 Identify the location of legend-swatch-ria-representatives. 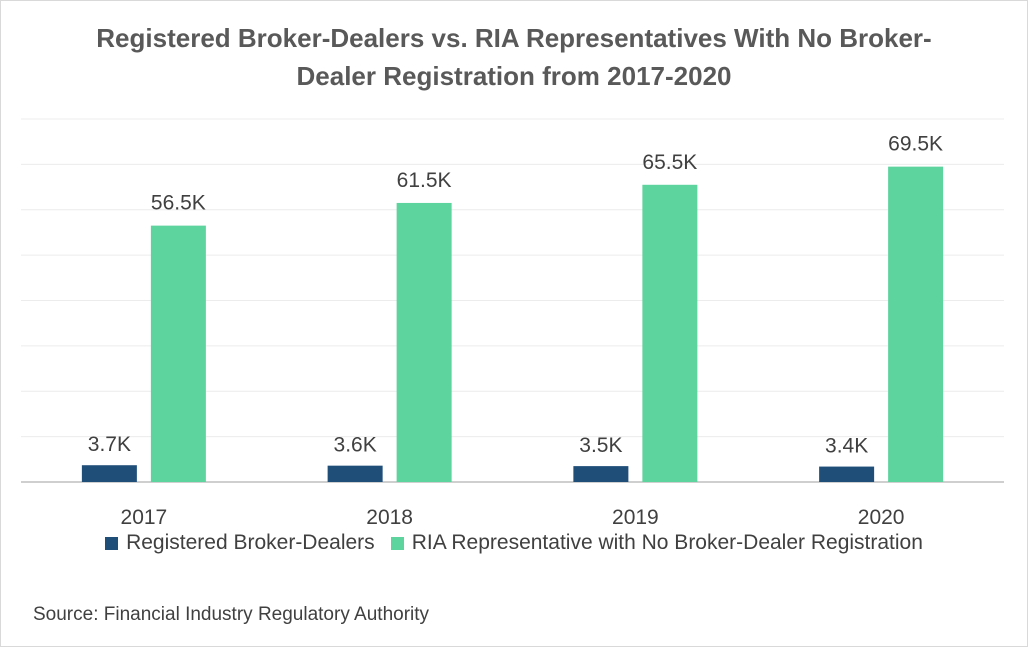
(397, 543).